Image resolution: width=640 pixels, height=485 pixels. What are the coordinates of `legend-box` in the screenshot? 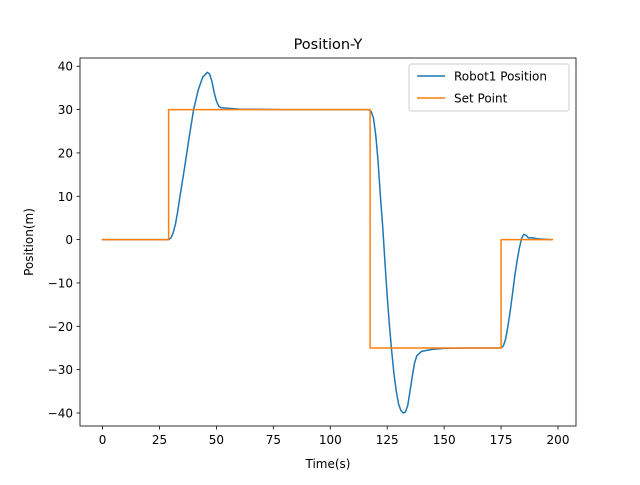 It's located at (489, 87).